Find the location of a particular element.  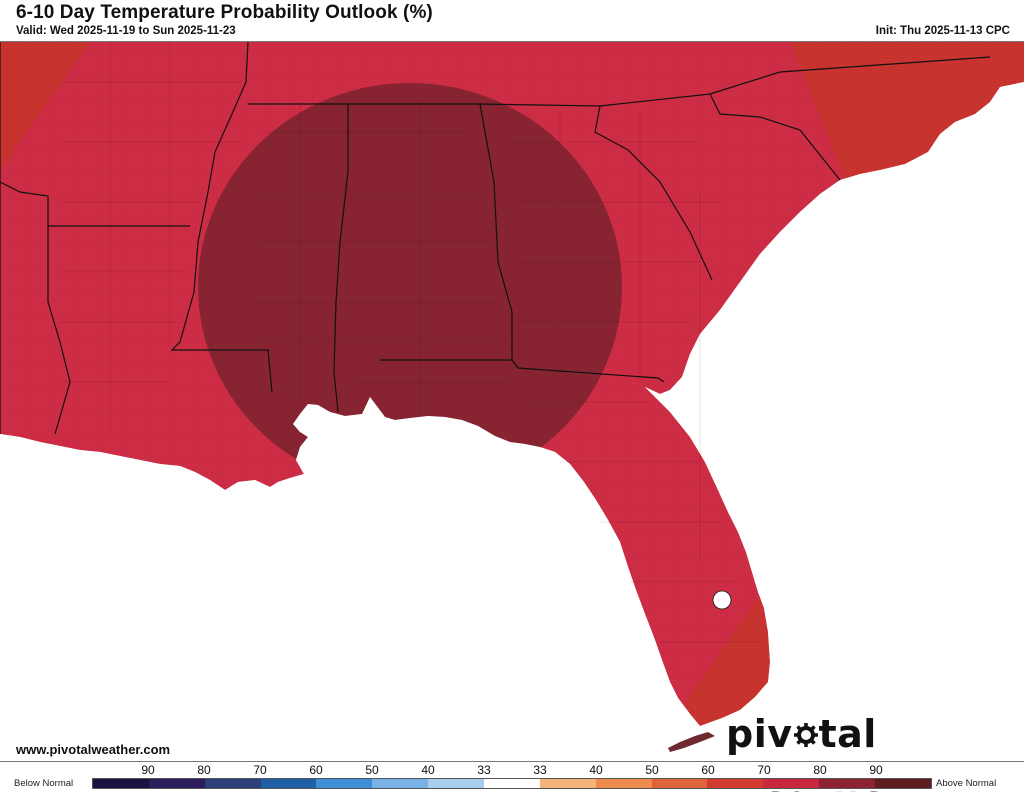

legend-ticks: 90 80 70 60 50 40 33 33 40 50 60 70 80 90 is located at coordinates (512, 770).